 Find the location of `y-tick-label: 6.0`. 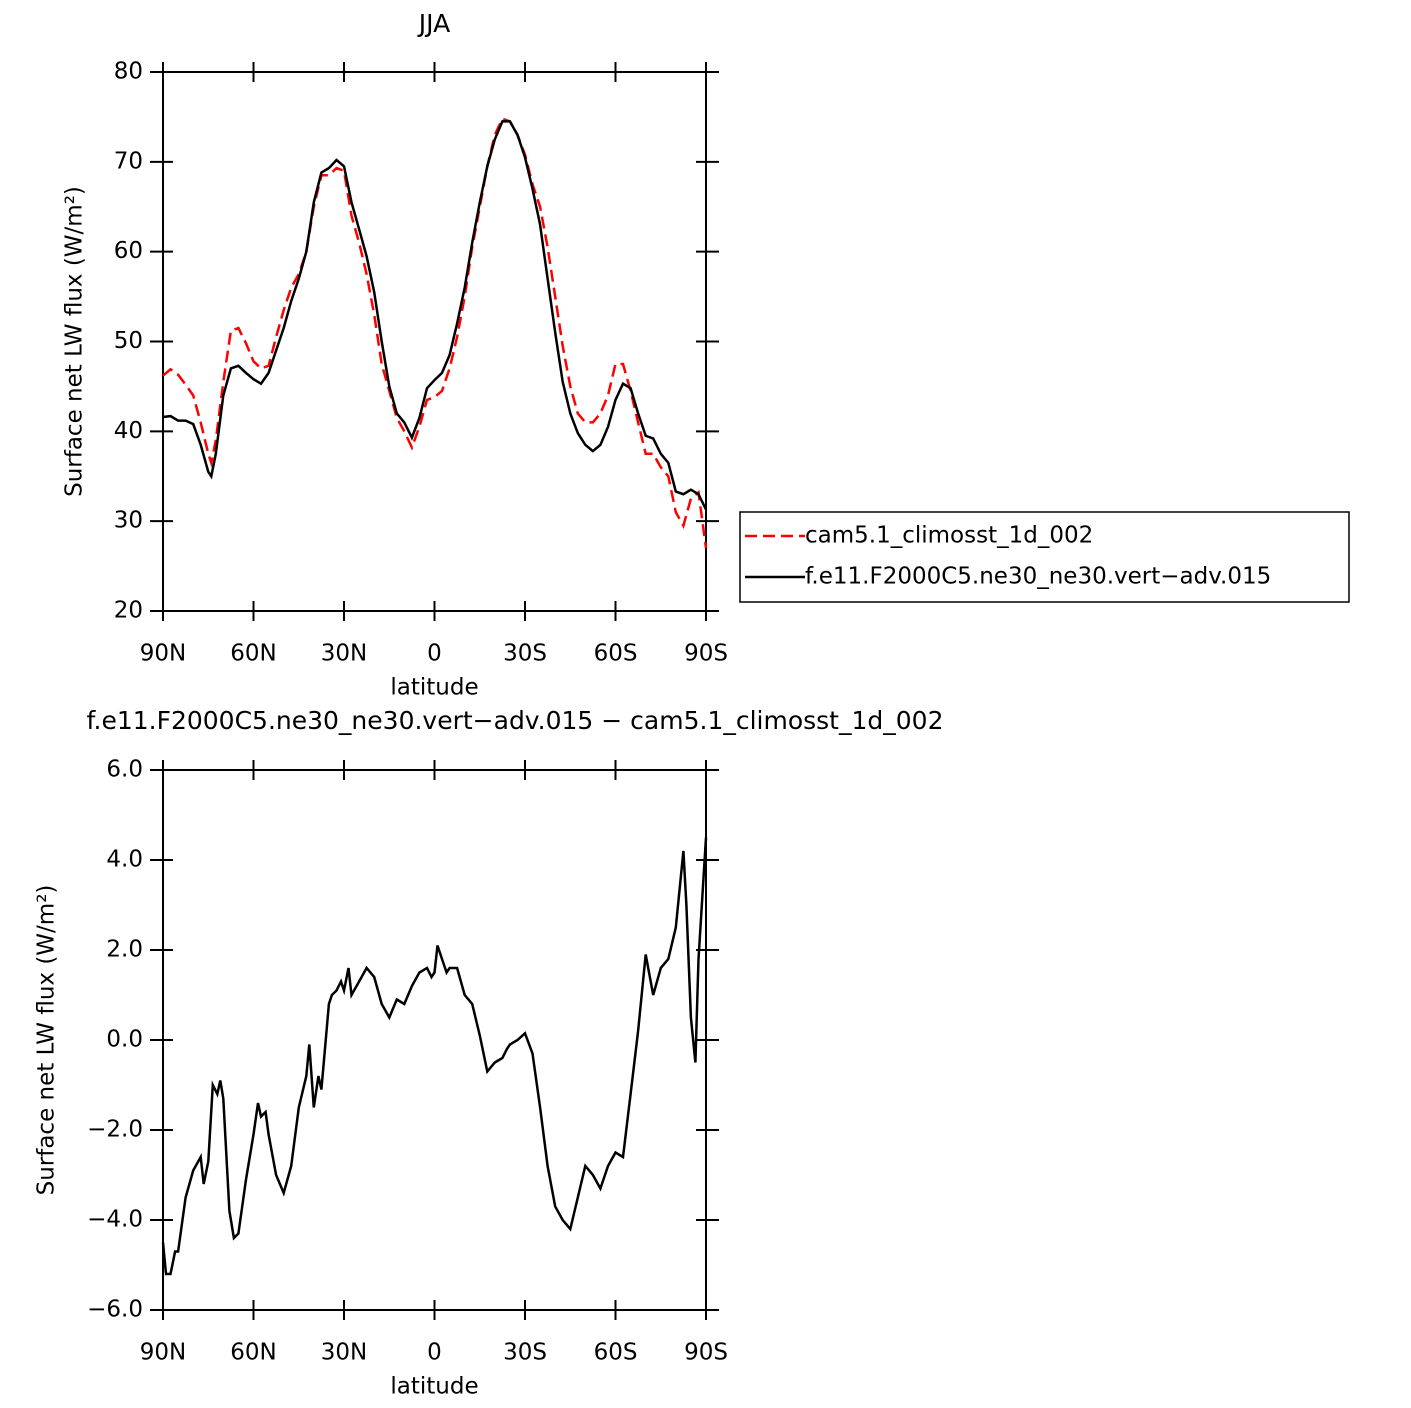

y-tick-label: 6.0 is located at coordinates (124, 770).